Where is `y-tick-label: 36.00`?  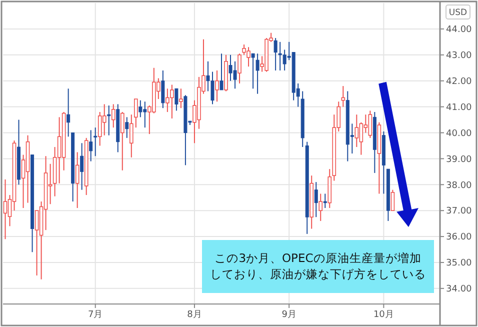
y-tick-label: 36.00 is located at coordinates (459, 237).